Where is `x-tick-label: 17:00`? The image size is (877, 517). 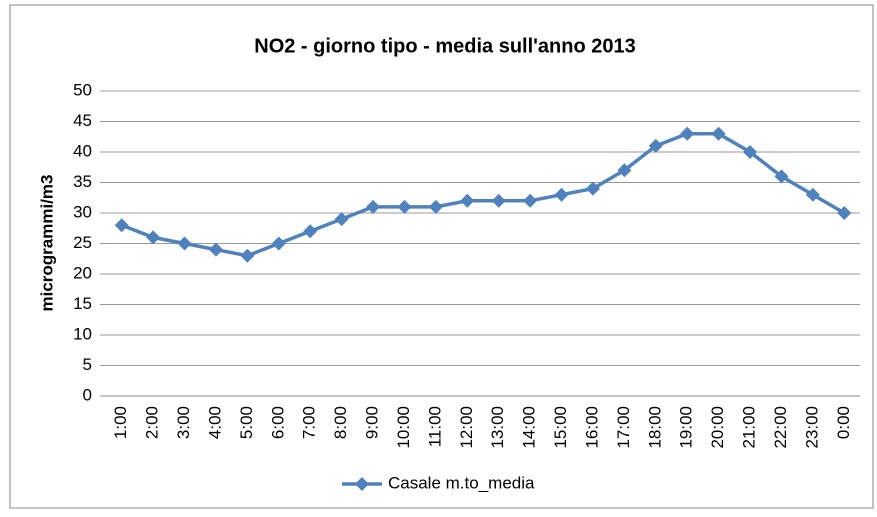
x-tick-label: 17:00 is located at coordinates (623, 427).